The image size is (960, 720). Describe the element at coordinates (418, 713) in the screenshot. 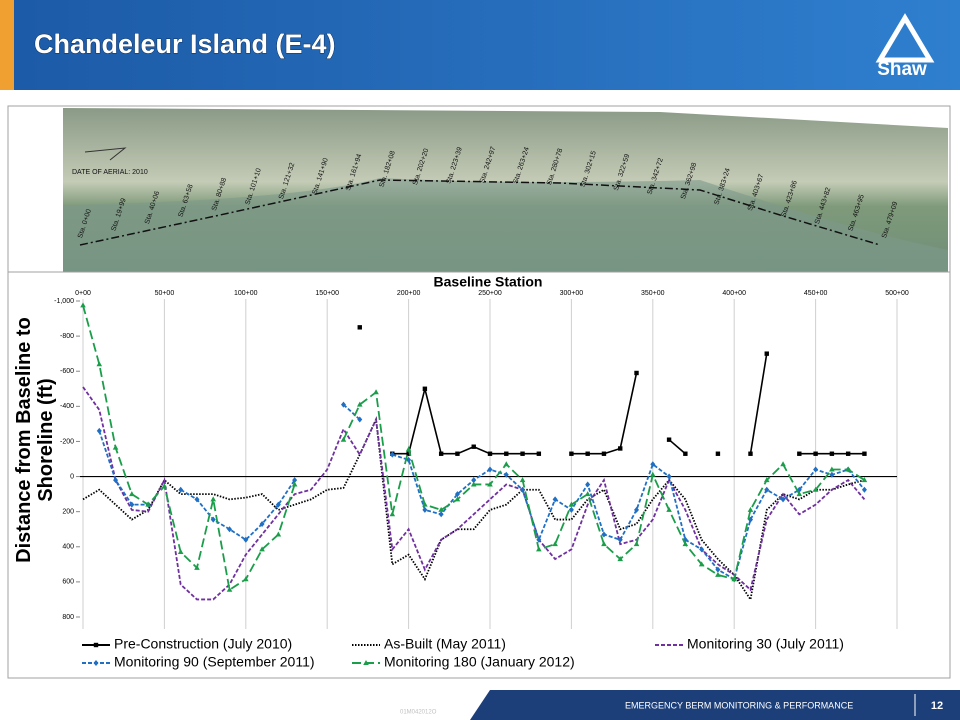

I see `footer-code: 01M042012O` at that location.